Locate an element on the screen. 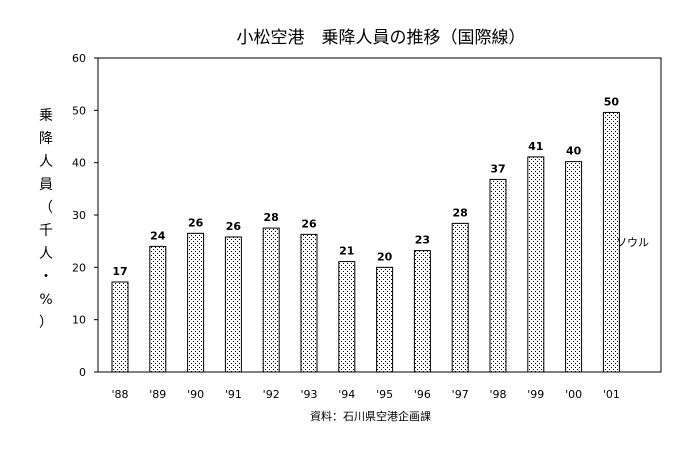 This screenshot has height=450, width=700. x-tick-label: '91 is located at coordinates (233, 394).